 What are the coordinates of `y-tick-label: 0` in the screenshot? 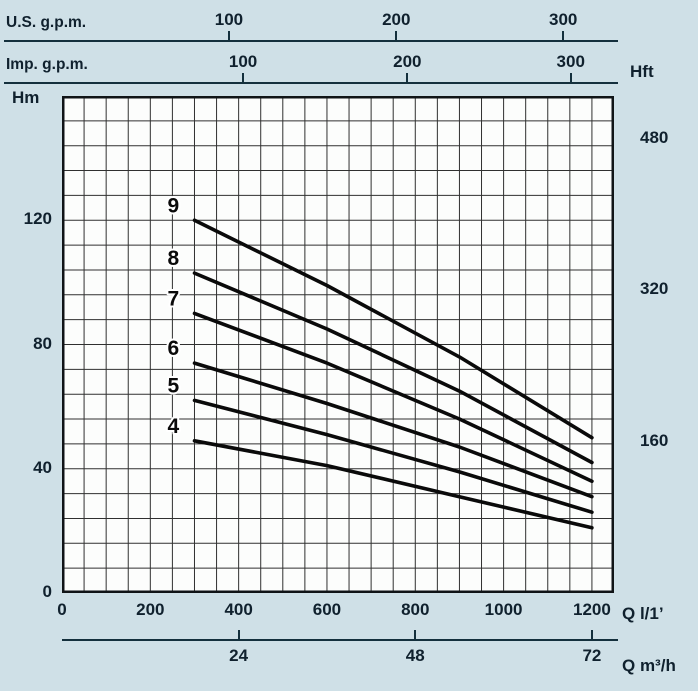 It's located at (47, 591).